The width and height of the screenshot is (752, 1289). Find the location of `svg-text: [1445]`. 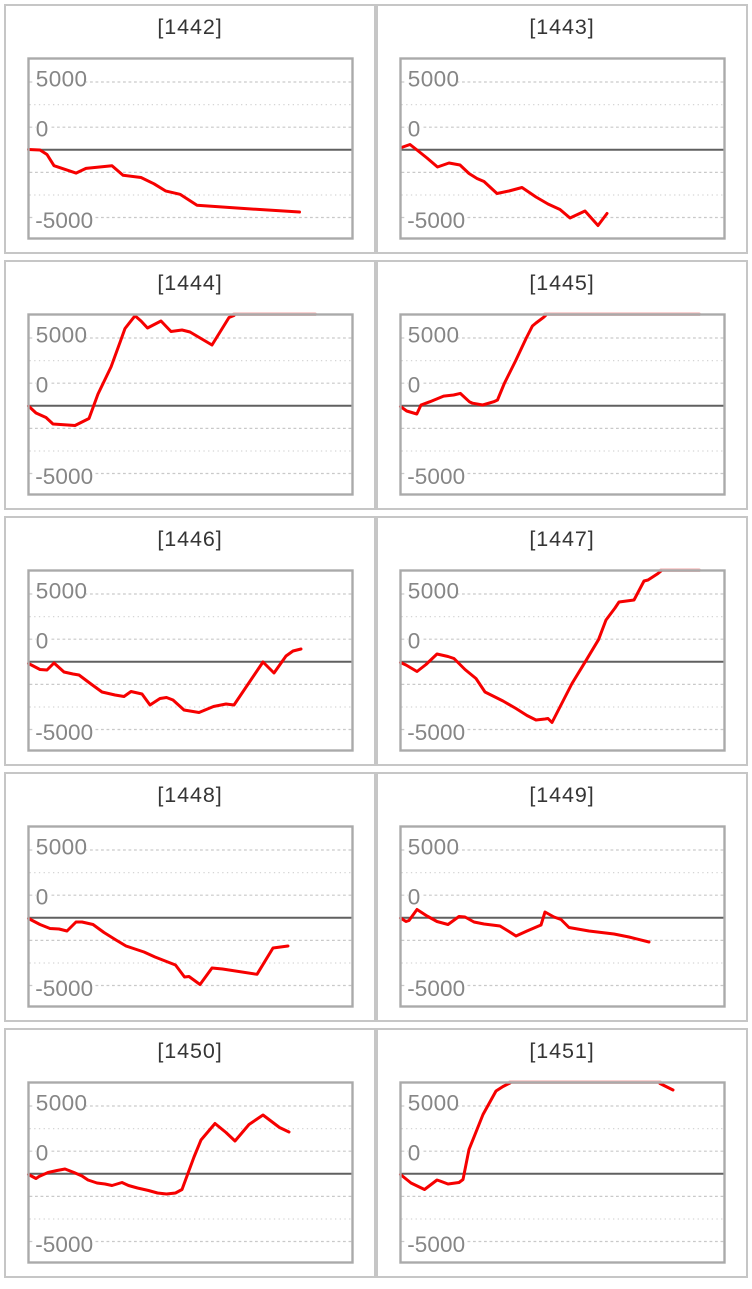

svg-text: [1445] is located at coordinates (561, 283).